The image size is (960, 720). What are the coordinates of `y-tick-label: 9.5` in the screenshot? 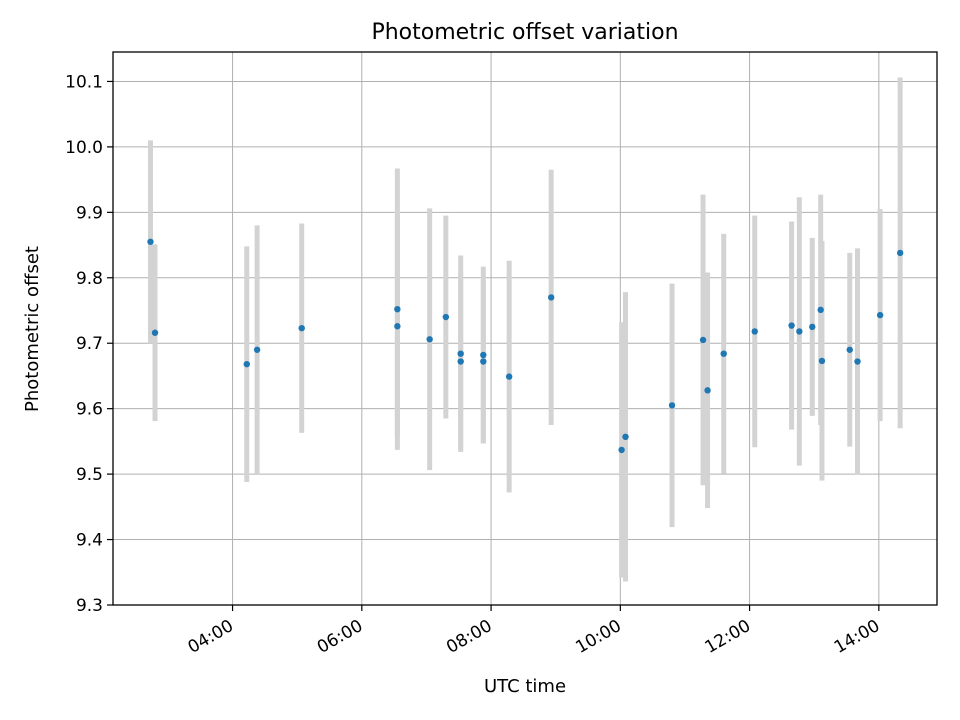 It's located at (89, 475).